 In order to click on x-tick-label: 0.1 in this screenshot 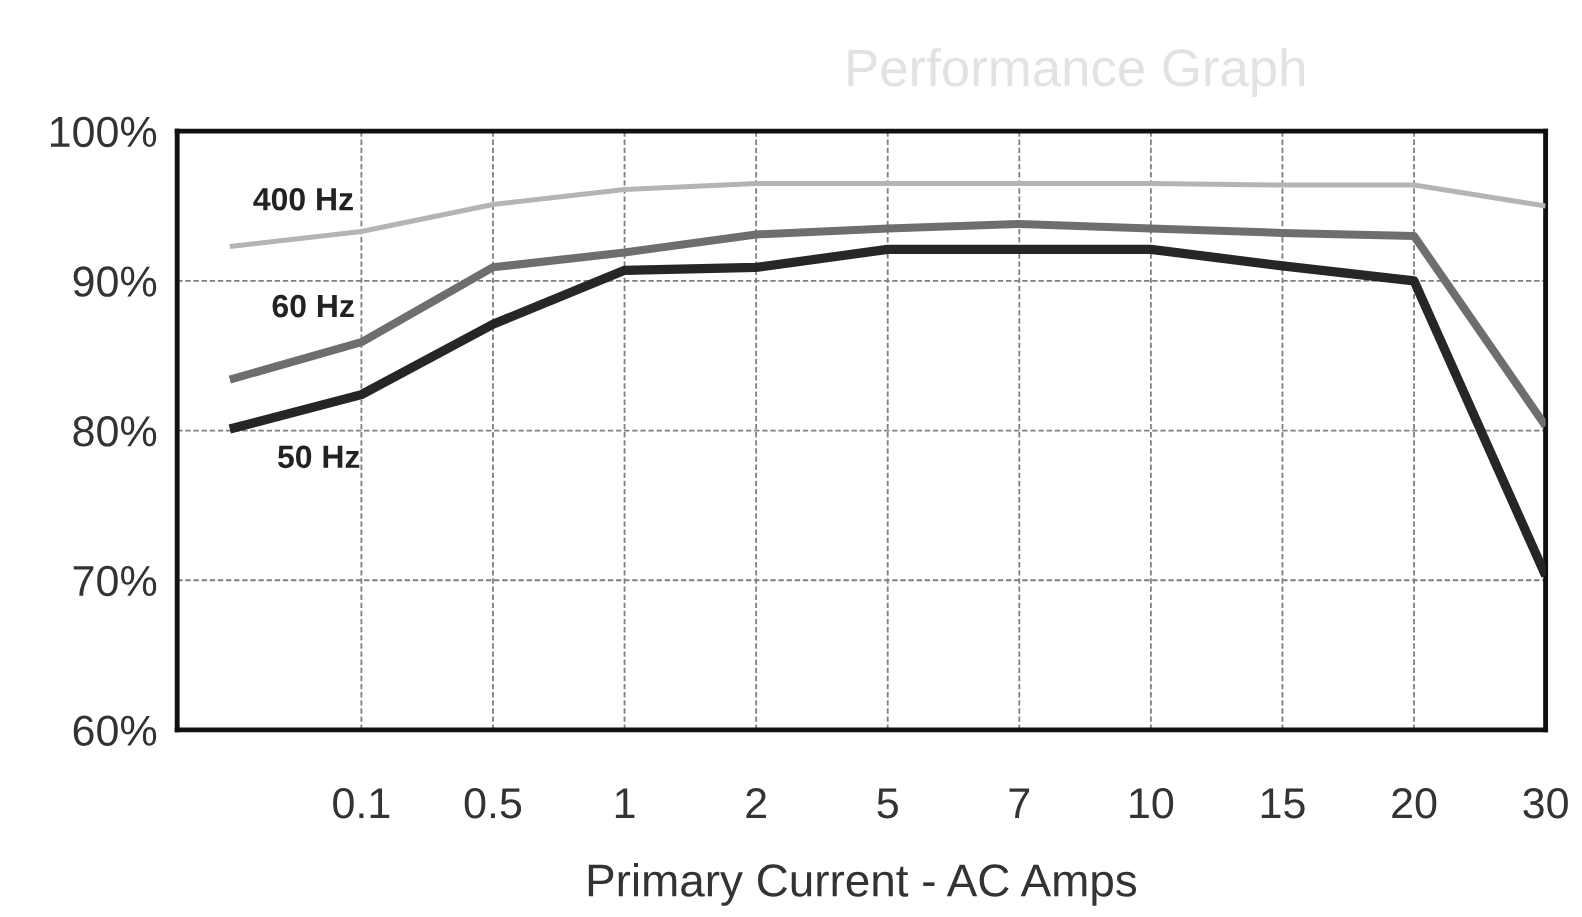, I will do `click(361, 803)`.